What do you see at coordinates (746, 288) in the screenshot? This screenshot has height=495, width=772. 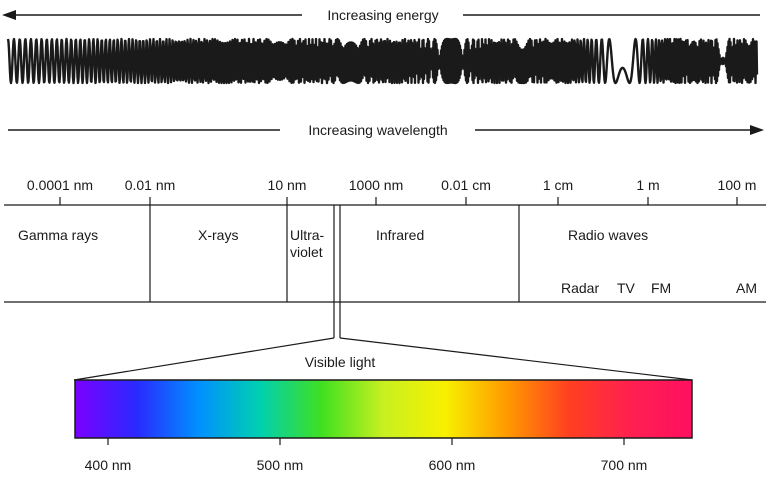 I see `radio-band-am: AM` at bounding box center [746, 288].